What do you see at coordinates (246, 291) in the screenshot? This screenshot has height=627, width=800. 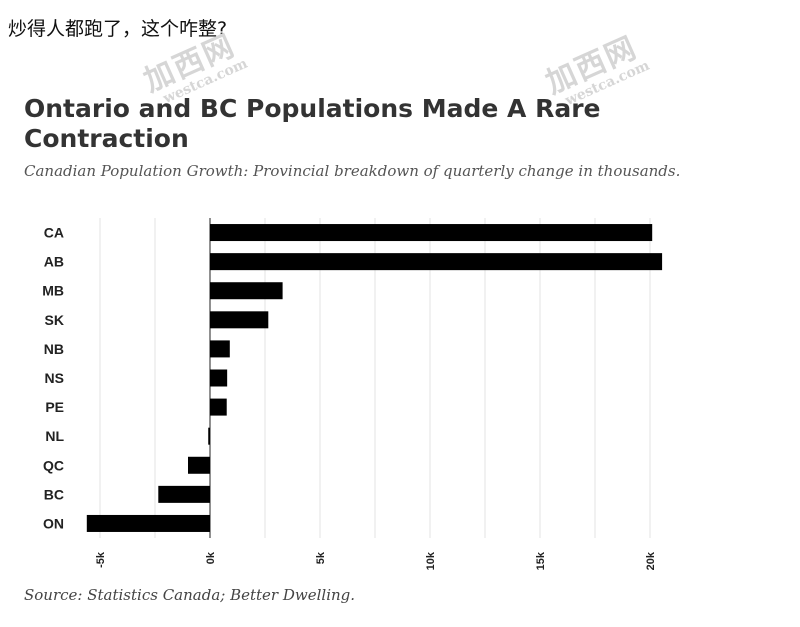 I see `bar-mb` at bounding box center [246, 291].